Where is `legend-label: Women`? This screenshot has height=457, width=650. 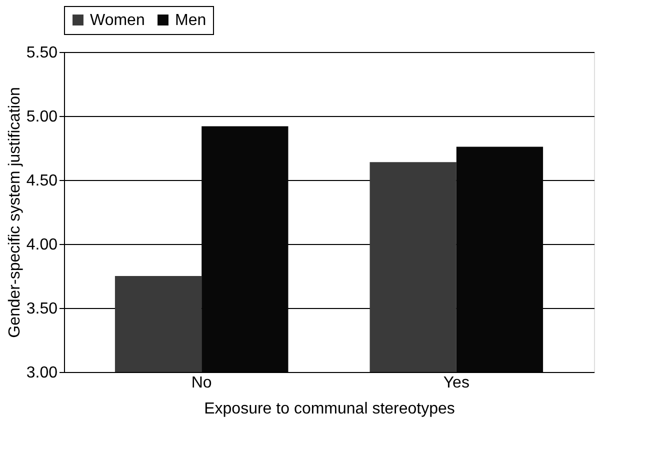
legend-label: Women is located at coordinates (117, 20).